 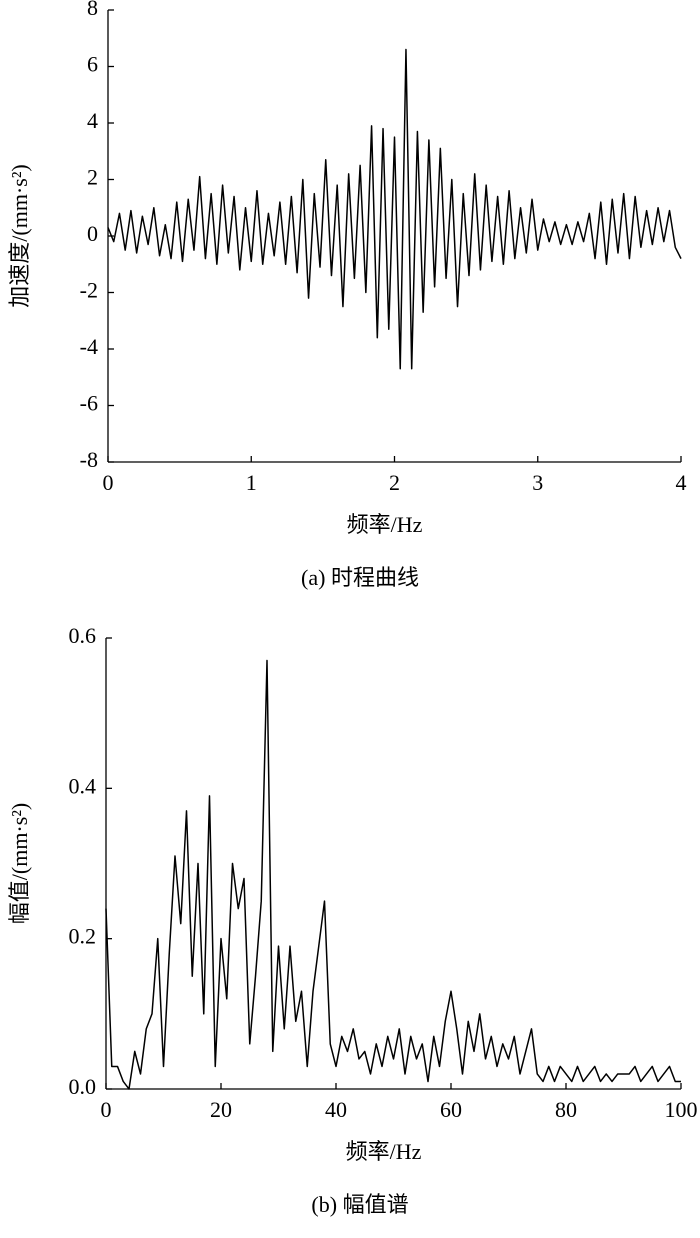 What do you see at coordinates (19, 863) in the screenshot?
I see `y-axis-label: 幅值/(mm·s²)` at bounding box center [19, 863].